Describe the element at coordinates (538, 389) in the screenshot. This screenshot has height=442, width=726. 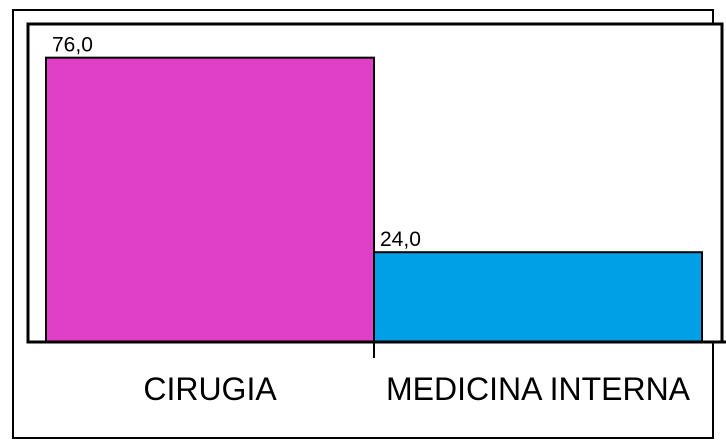
I see `x-tick-label: MEDICINA INTERNA` at that location.